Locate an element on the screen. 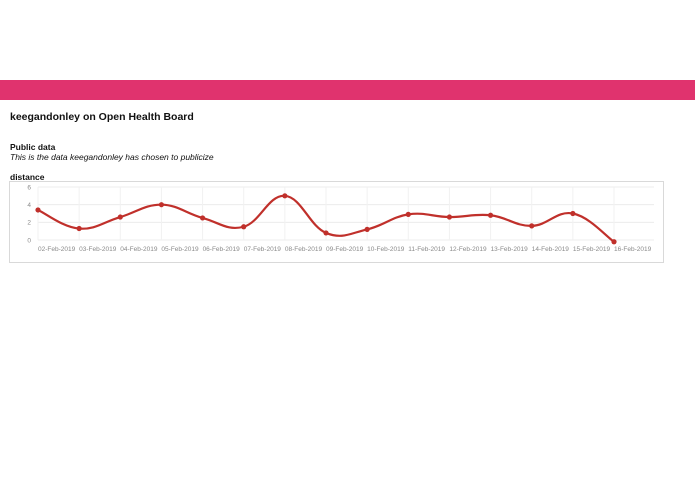 This screenshot has width=695, height=494. x-tick-label: 11-Feb-2019 is located at coordinates (426, 249).